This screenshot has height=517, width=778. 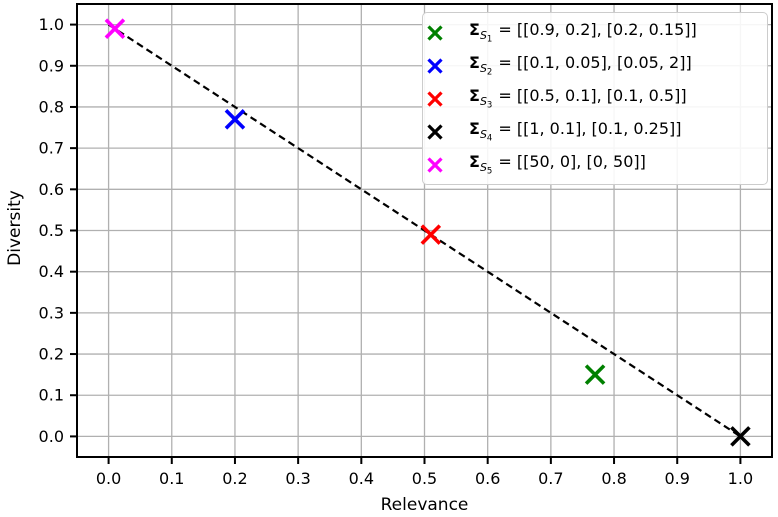 I want to click on legend-label: ΣS3 = [[0.5, 0.1], [0.1, 0.5]], so click(x=578, y=98).